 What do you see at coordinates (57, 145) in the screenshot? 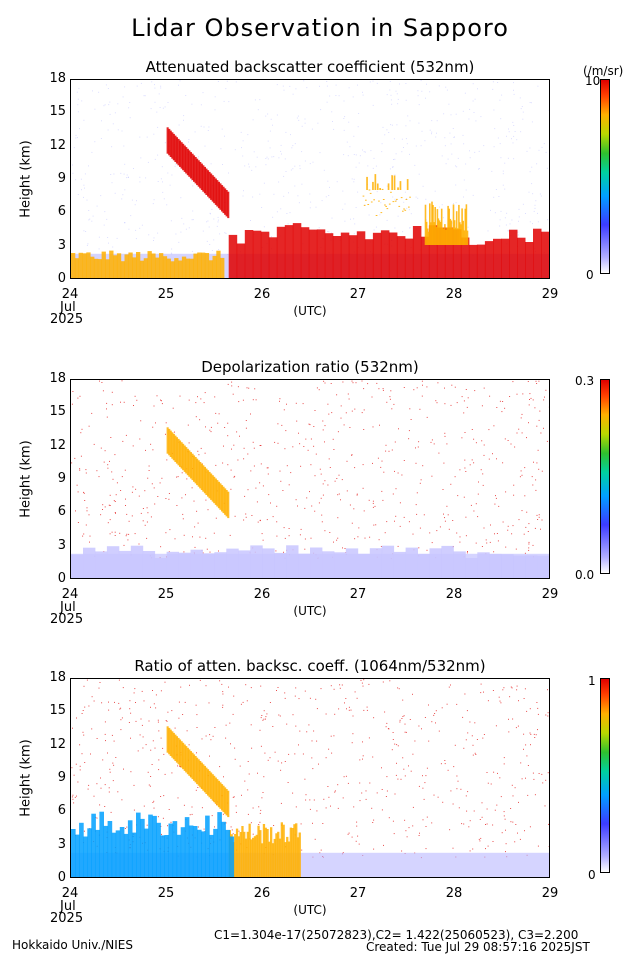
I see `y-tick-label: 12` at bounding box center [57, 145].